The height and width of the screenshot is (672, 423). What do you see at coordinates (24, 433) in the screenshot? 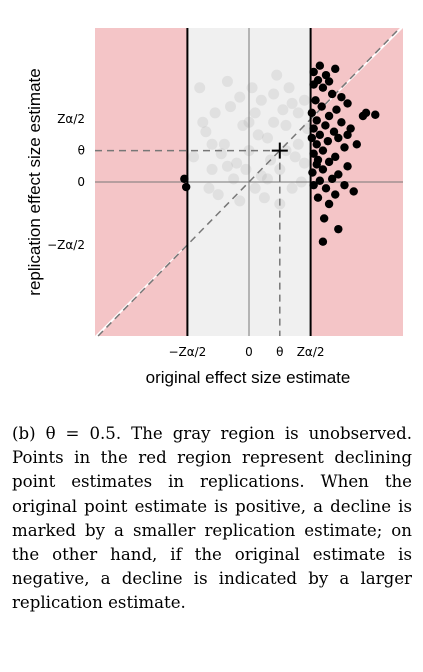
I see `caption-label: (b)` at bounding box center [24, 433].